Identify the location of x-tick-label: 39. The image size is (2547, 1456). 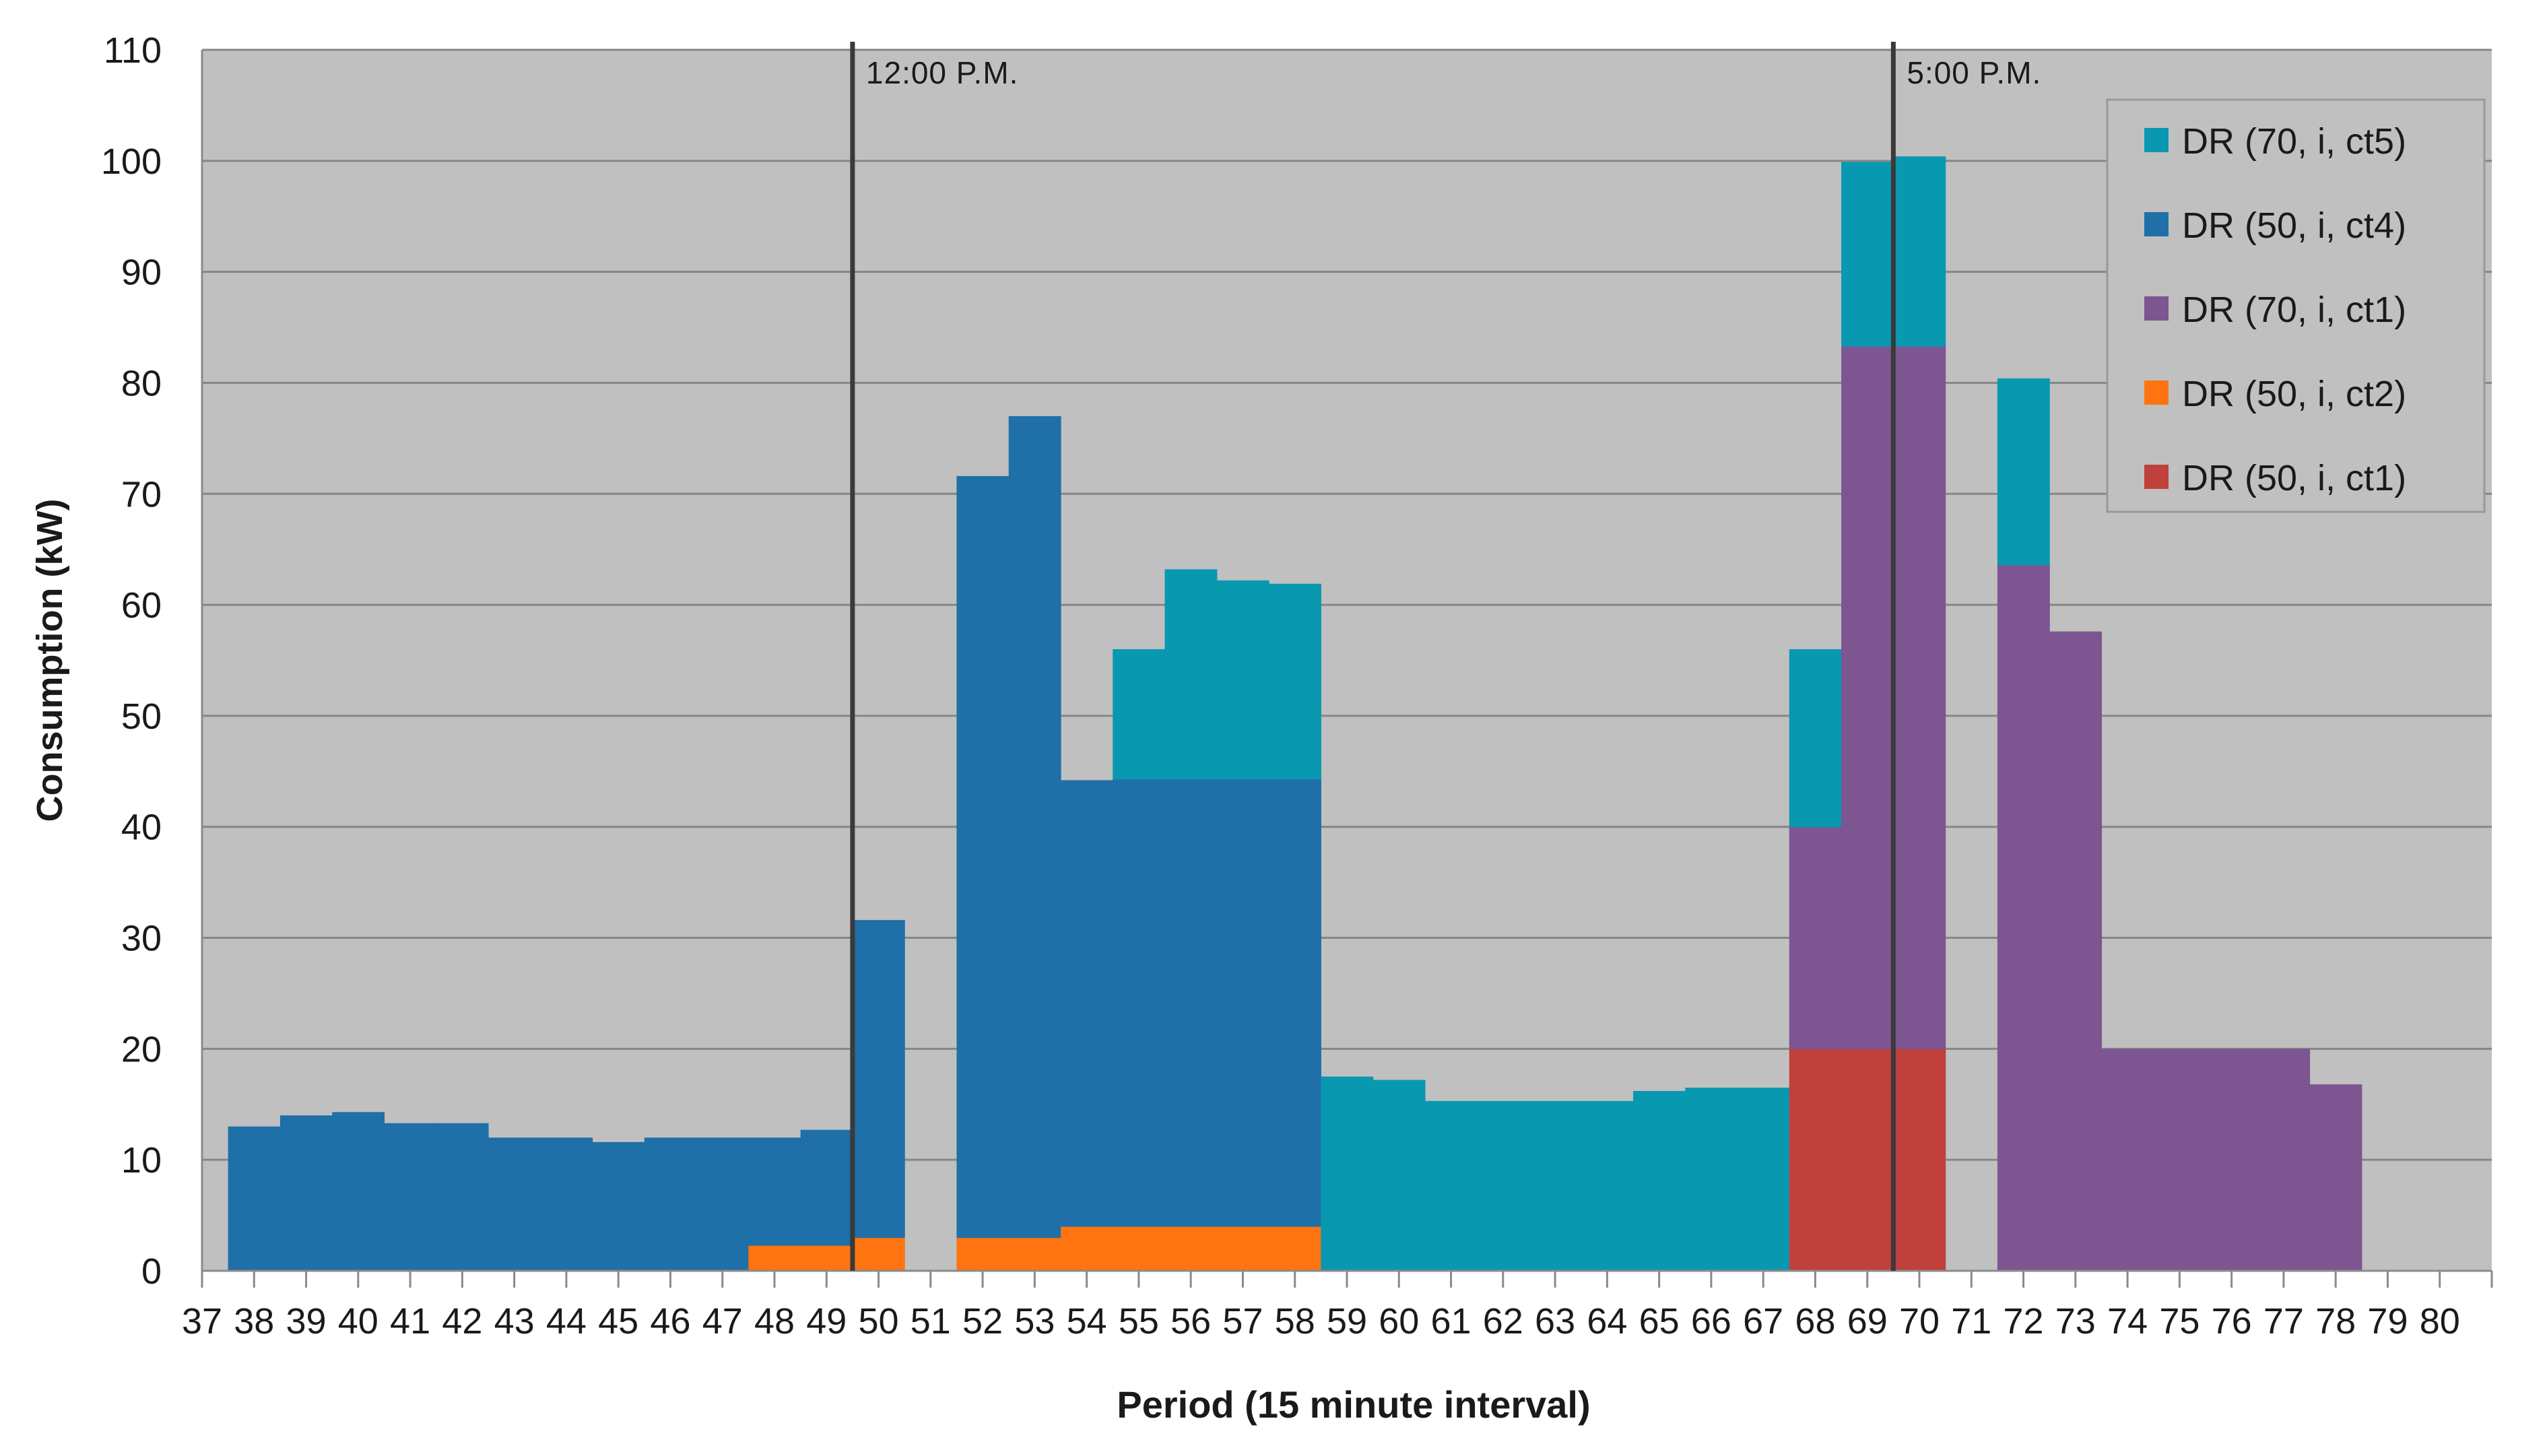
(306, 1321).